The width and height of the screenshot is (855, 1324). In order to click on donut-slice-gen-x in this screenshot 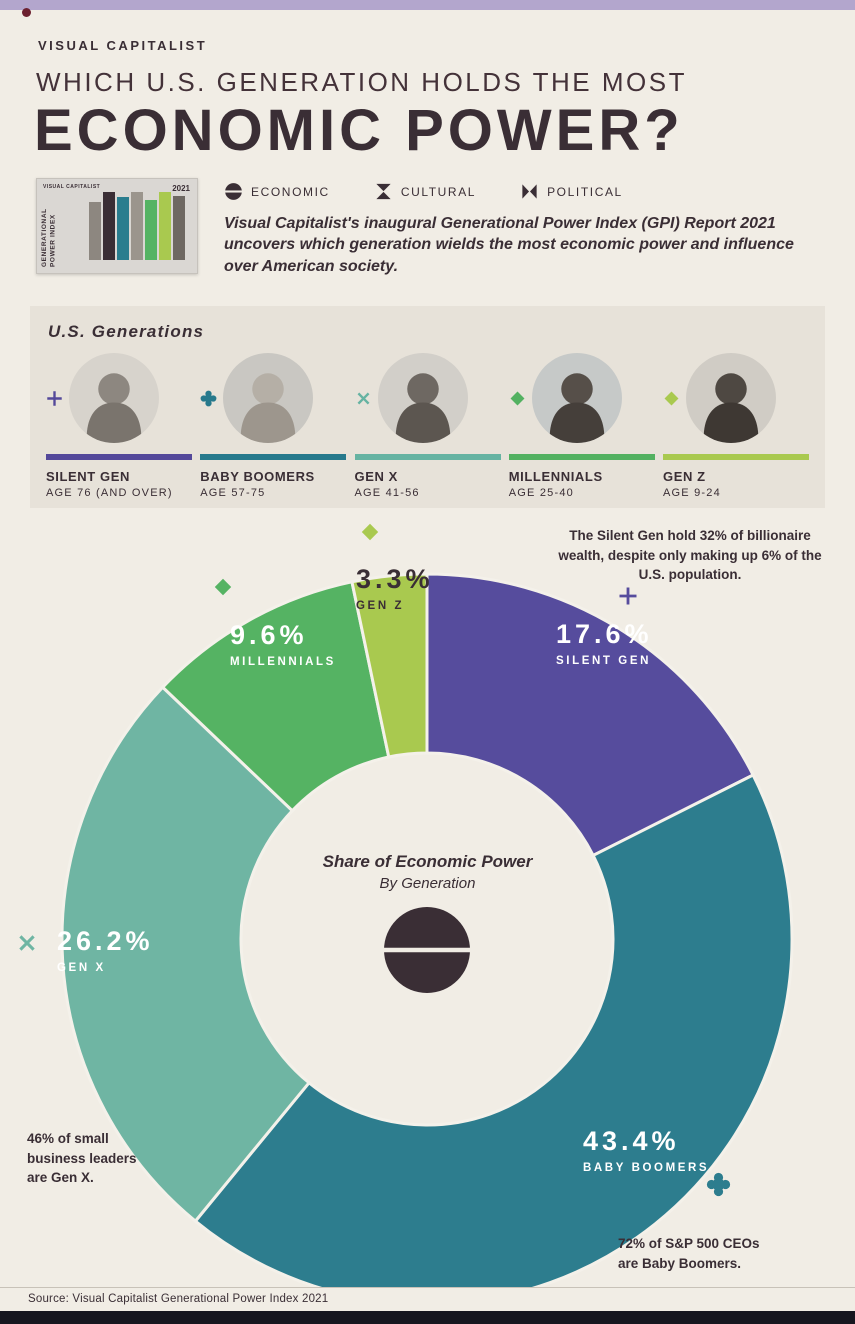, I will do `click(186, 954)`.